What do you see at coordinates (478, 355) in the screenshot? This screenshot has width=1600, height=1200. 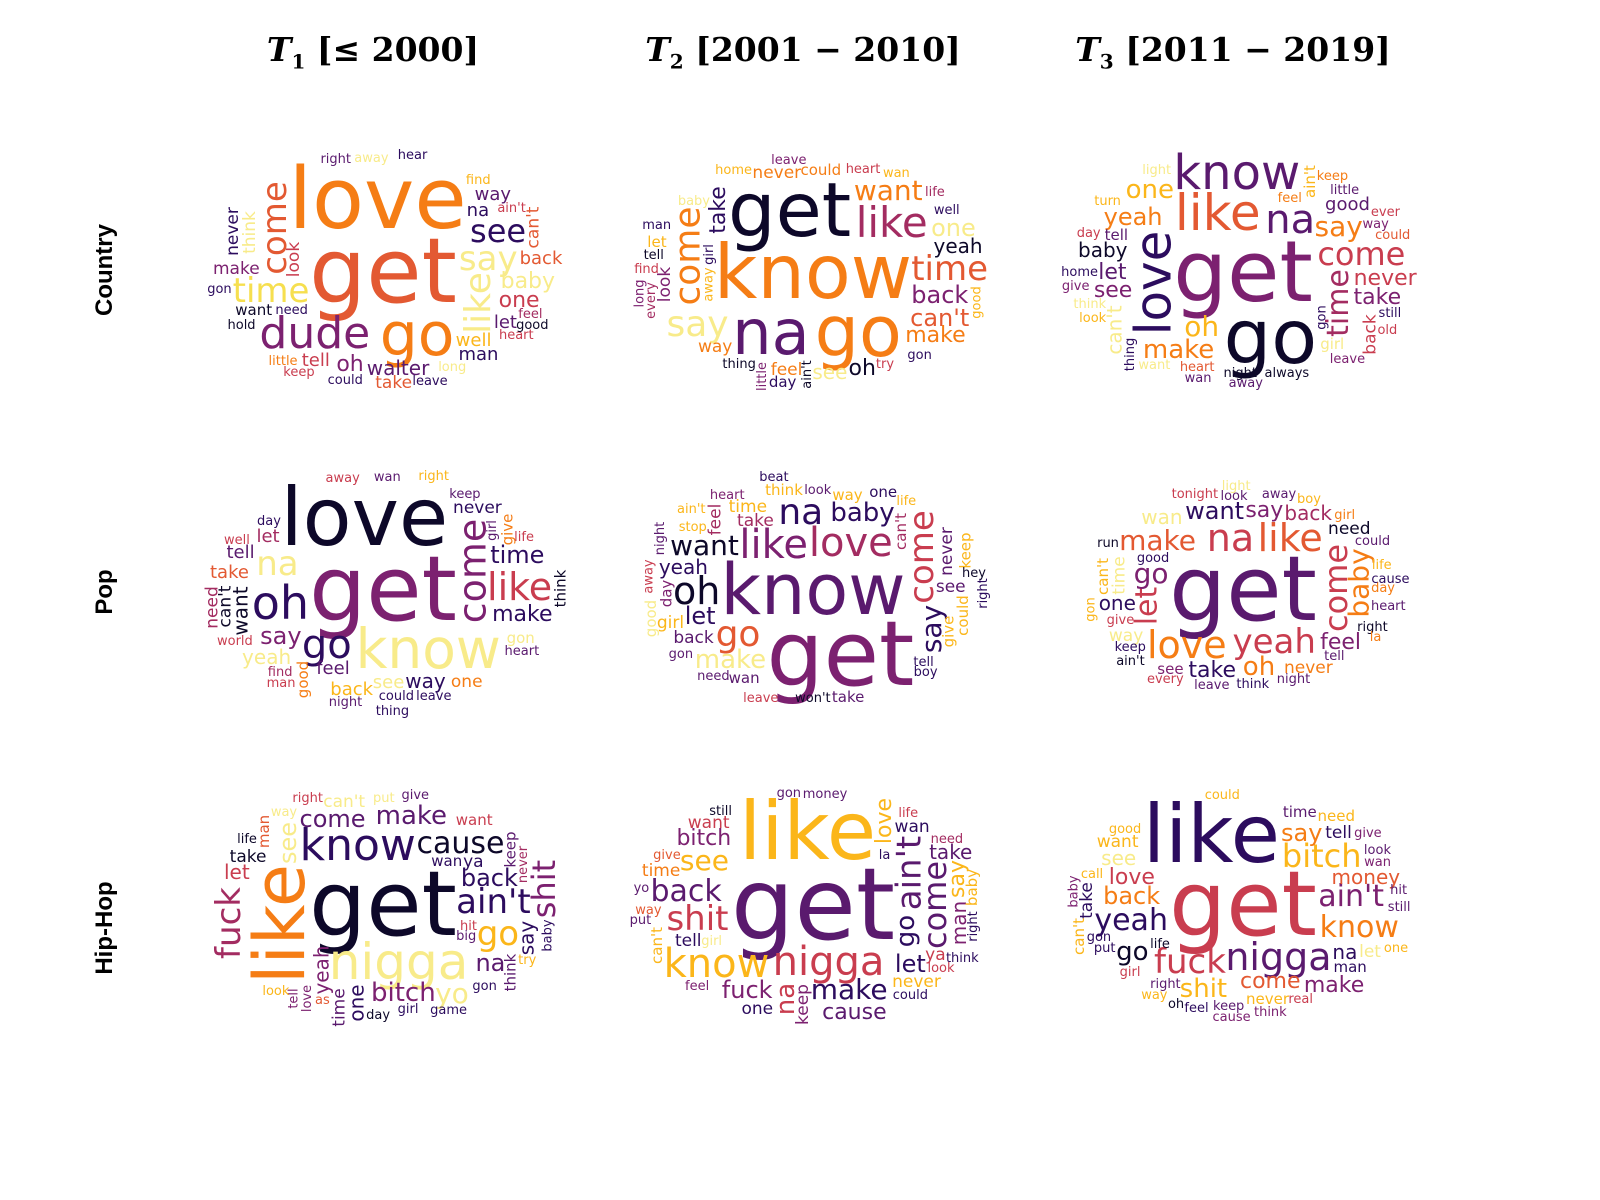 I see `cloud-word: man` at bounding box center [478, 355].